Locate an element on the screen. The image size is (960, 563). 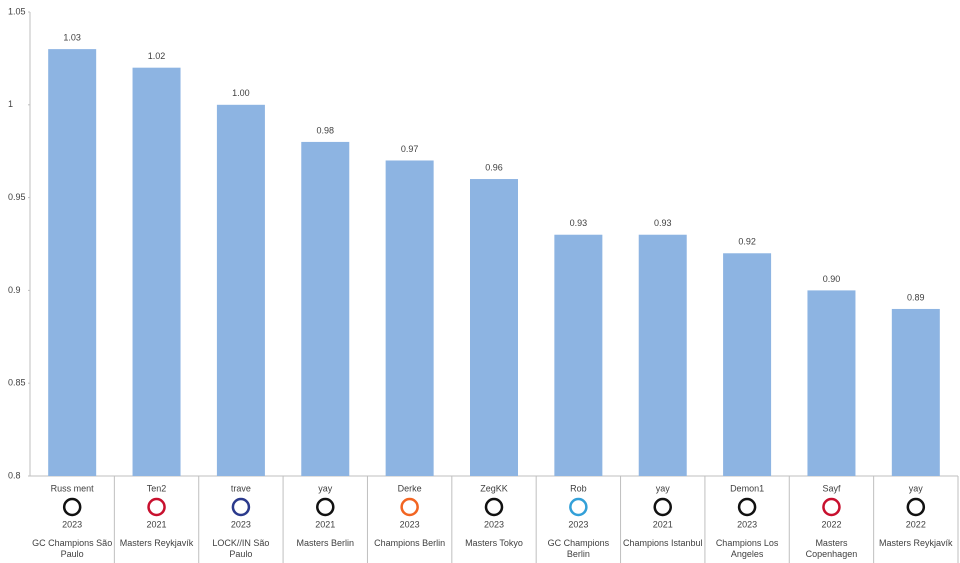
event-box: Masters Berlin is located at coordinates (325, 543).